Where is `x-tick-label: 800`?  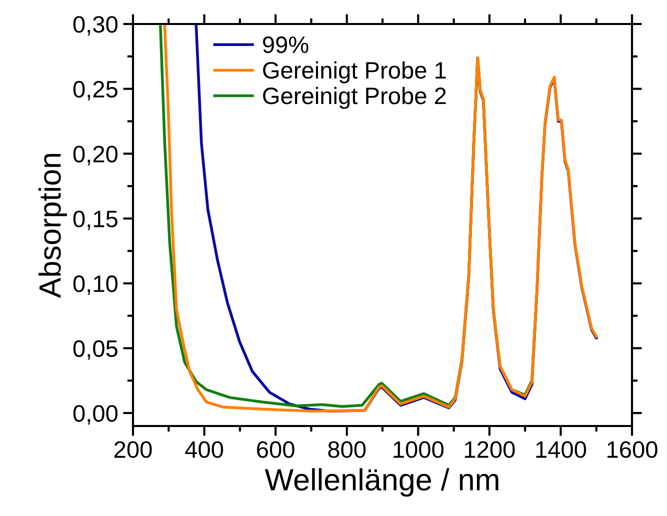 x-tick-label: 800 is located at coordinates (347, 449).